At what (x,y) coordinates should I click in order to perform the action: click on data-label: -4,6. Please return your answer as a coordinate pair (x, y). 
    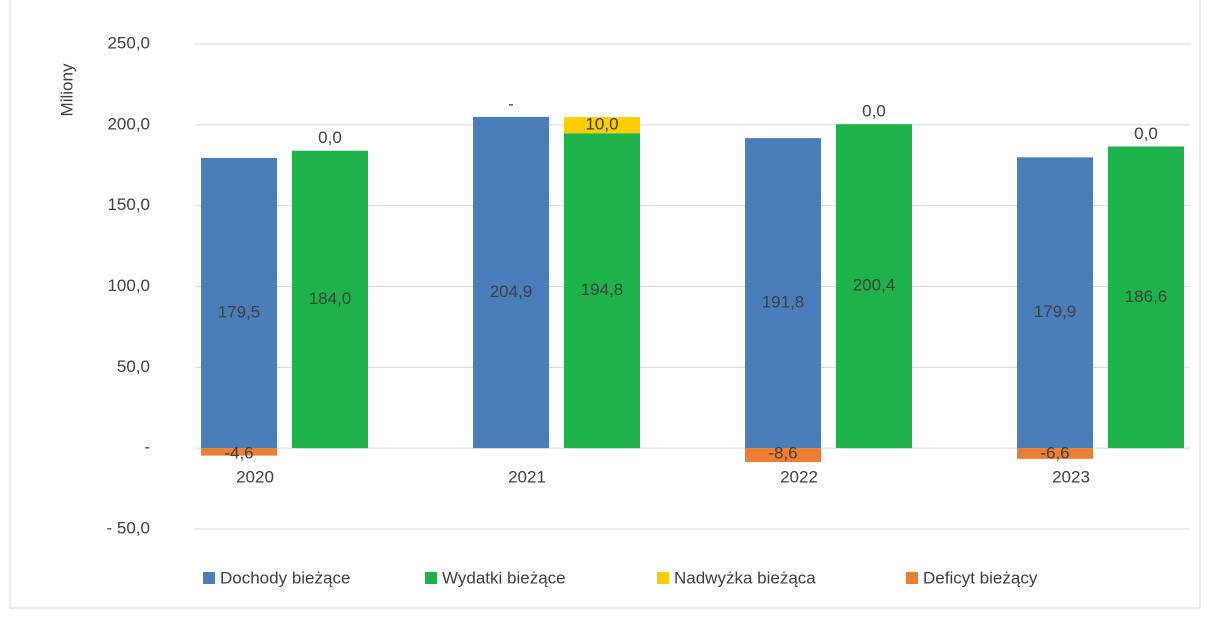
    Looking at the image, I should click on (238, 453).